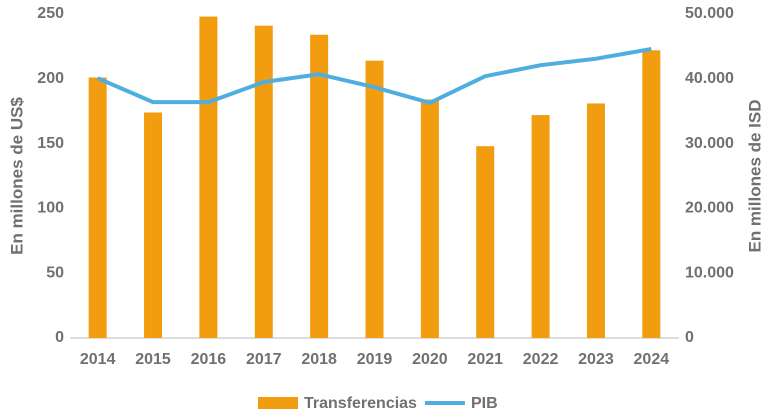 The image size is (770, 417). I want to click on y2-tick-label: 0, so click(689, 337).